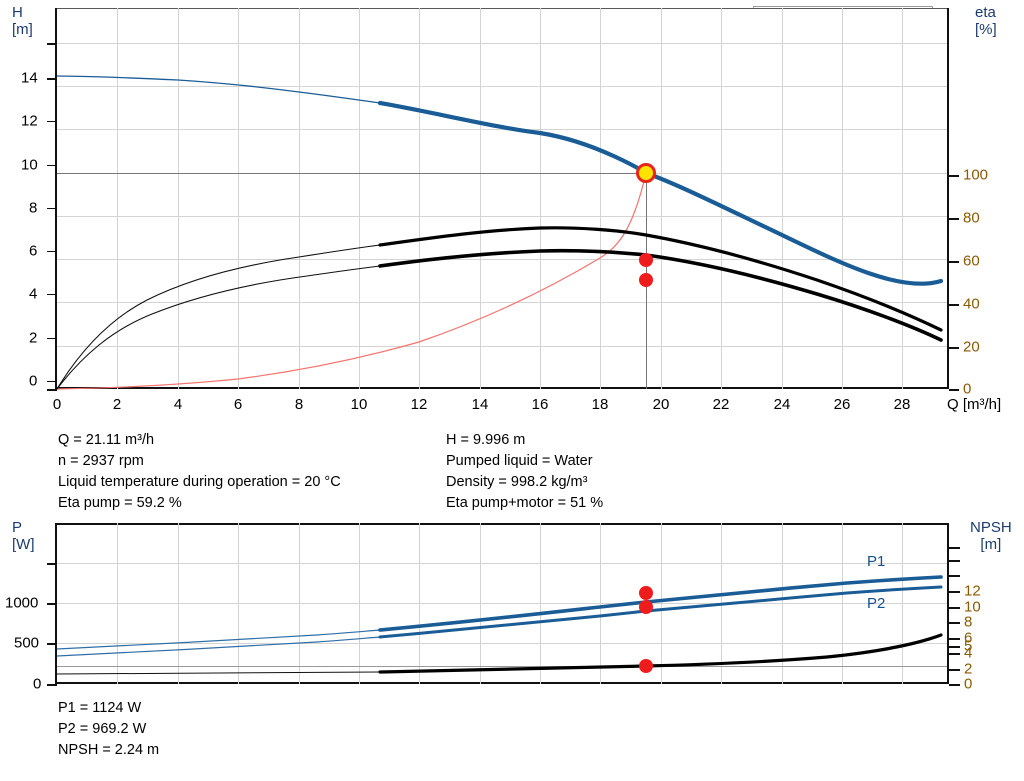 The image size is (1024, 781). Describe the element at coordinates (985, 12) in the screenshot. I see `eta-axis-label: eta` at that location.